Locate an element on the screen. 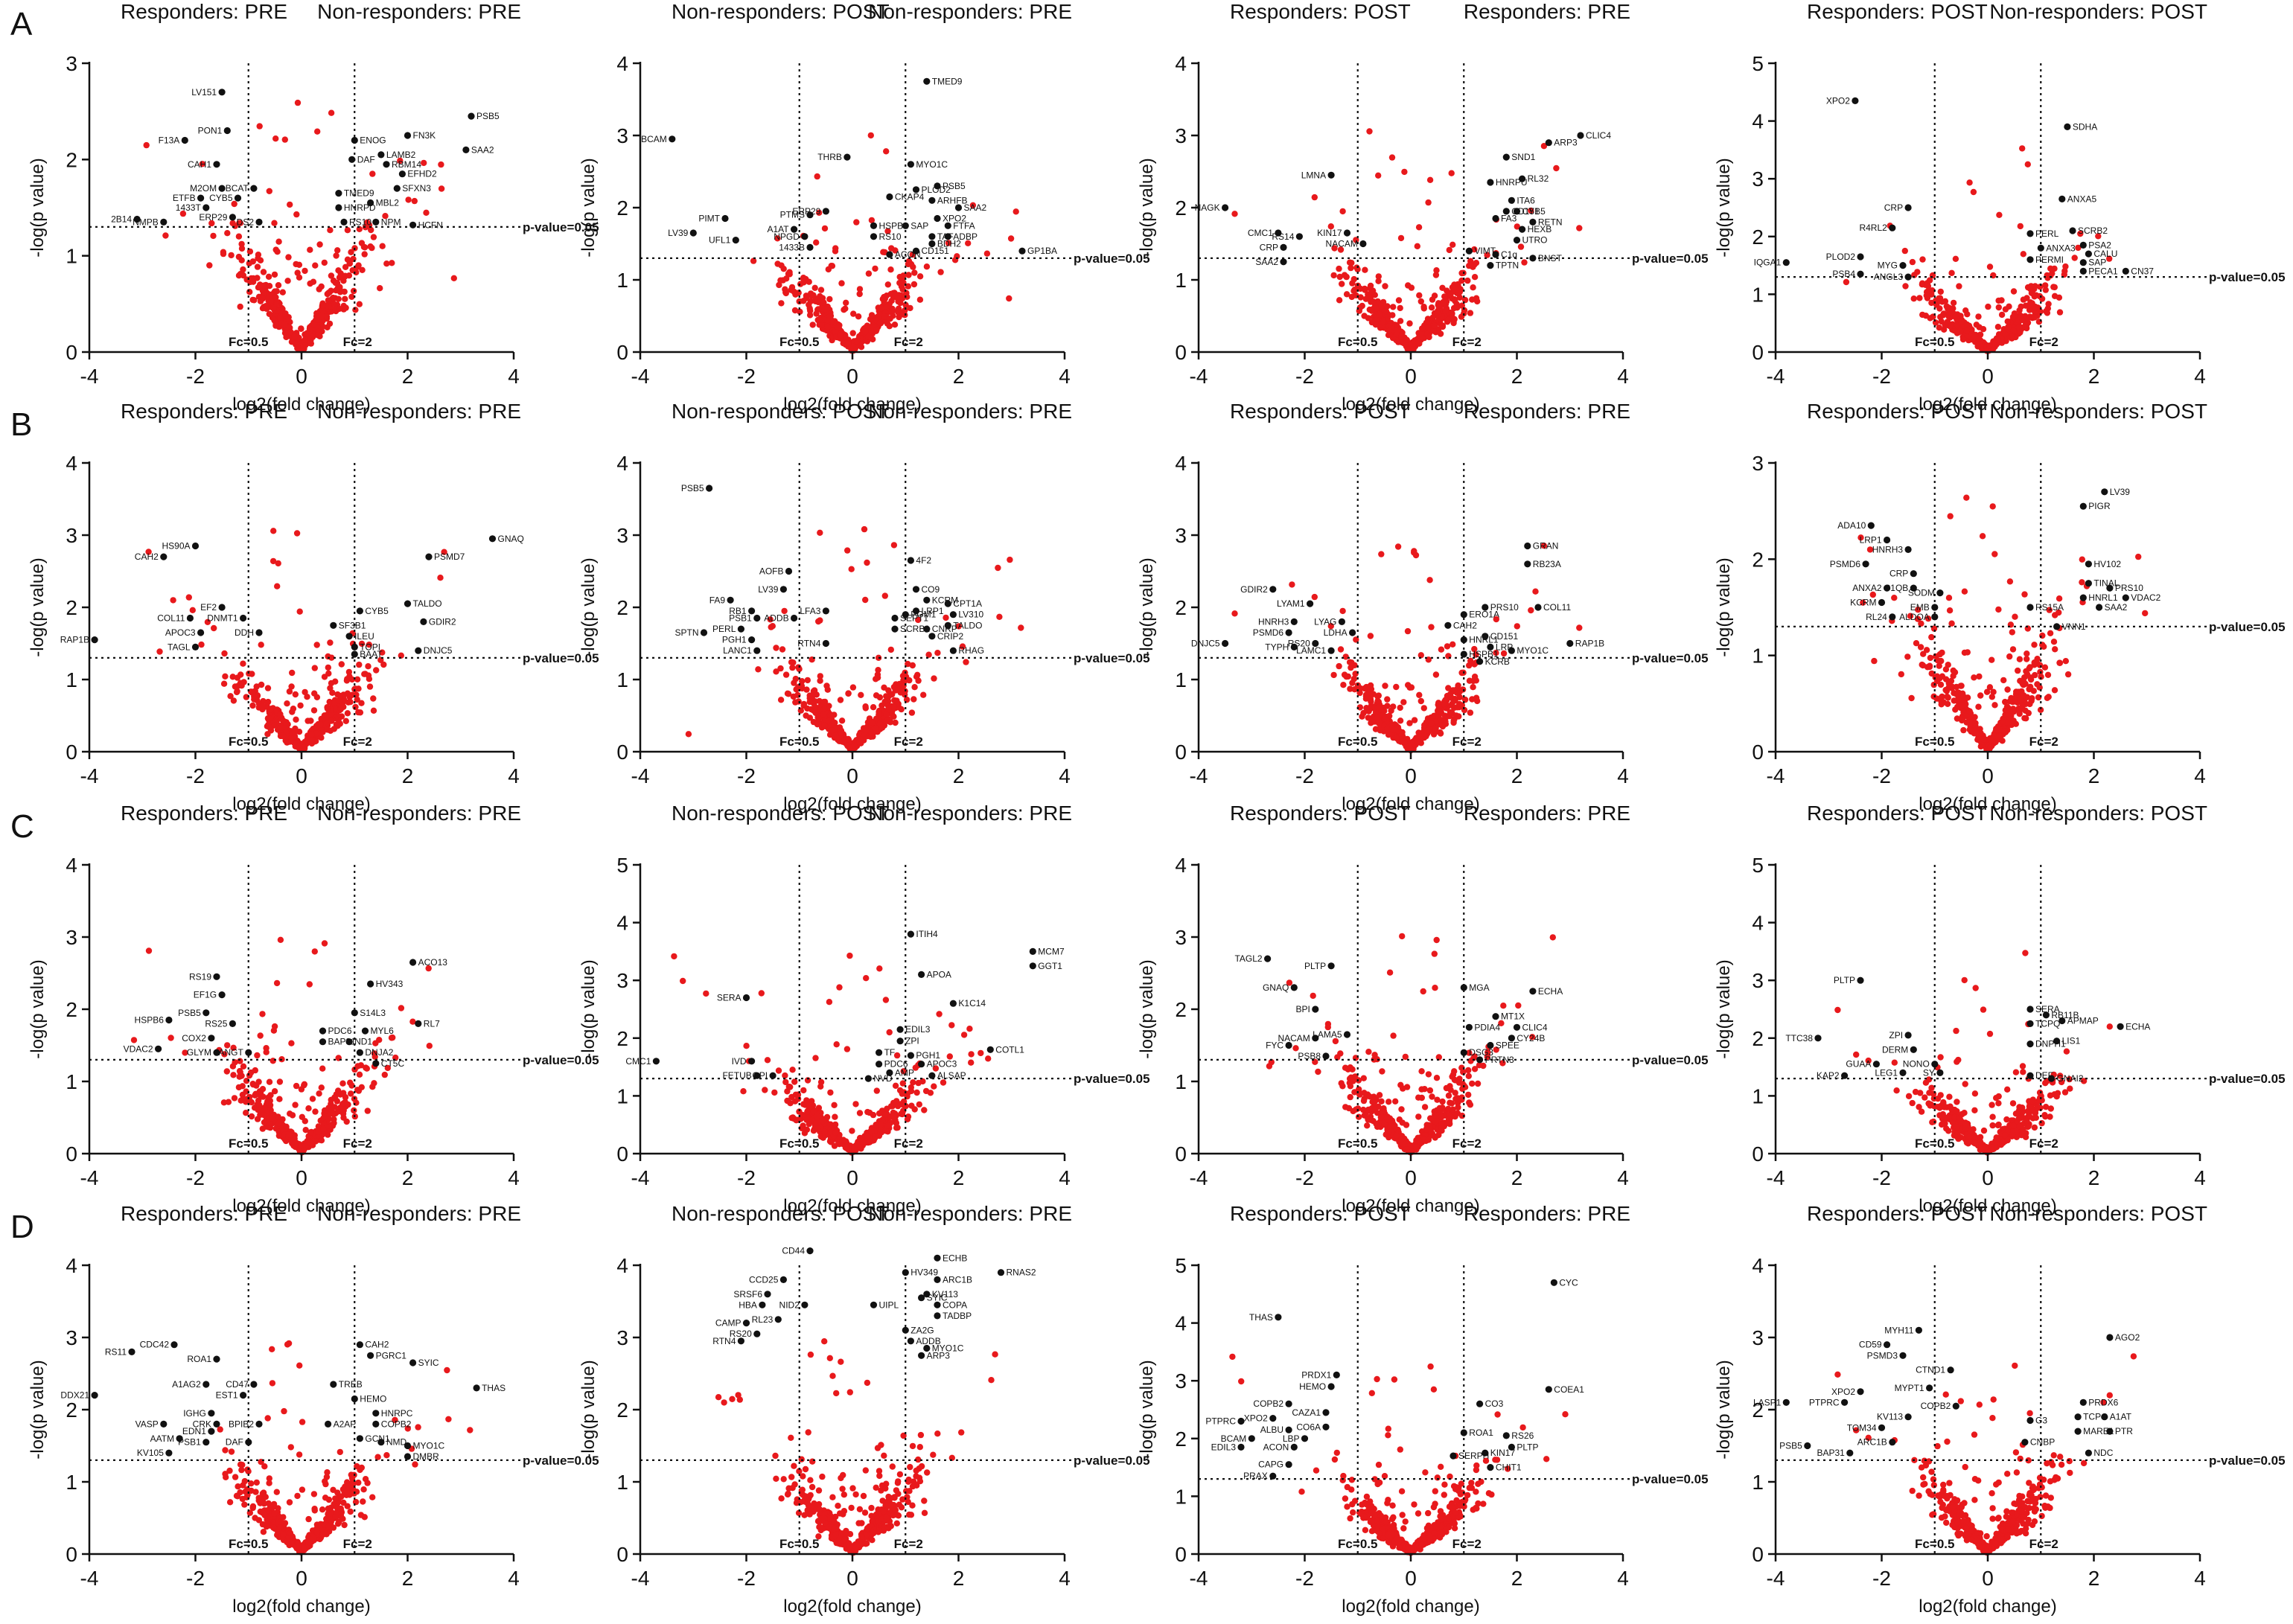 The height and width of the screenshot is (1624, 2293). protein-label: GDIR2 is located at coordinates (443, 621).